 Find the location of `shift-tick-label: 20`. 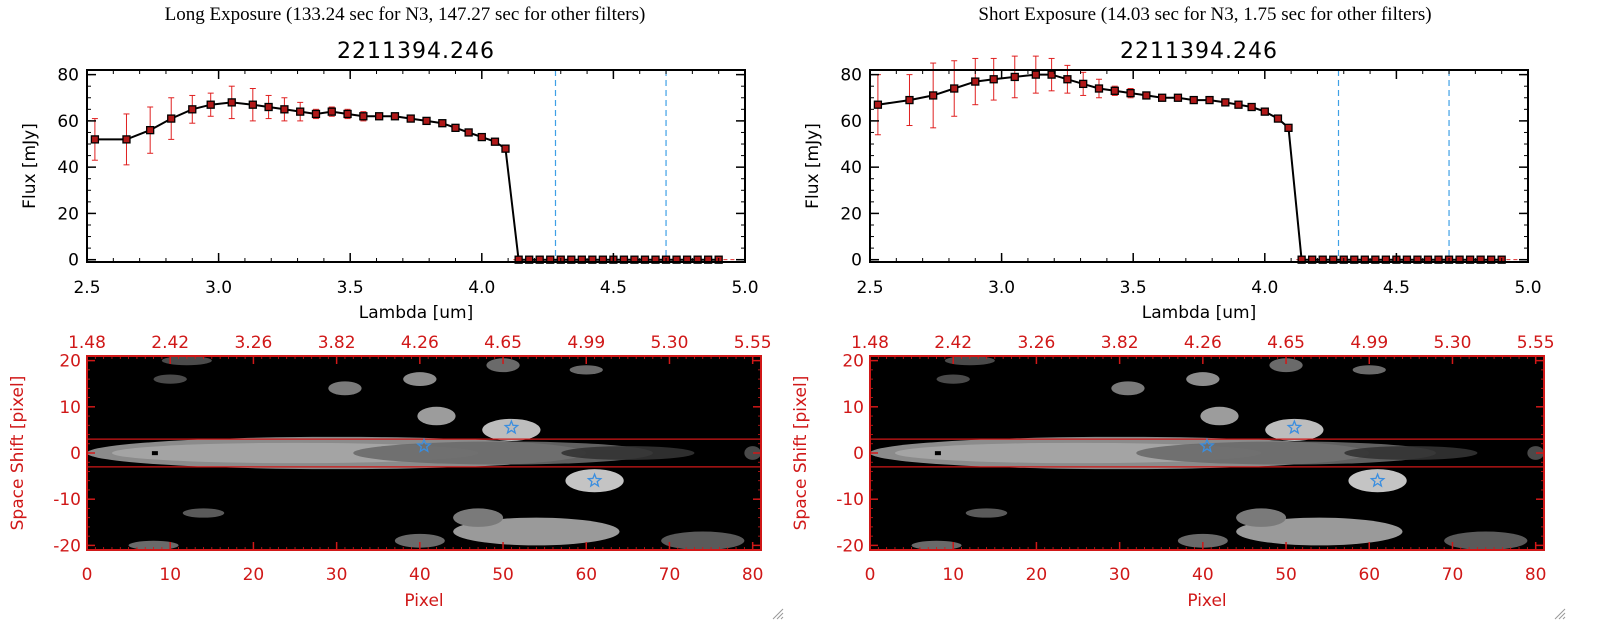

shift-tick-label: 20 is located at coordinates (853, 362).